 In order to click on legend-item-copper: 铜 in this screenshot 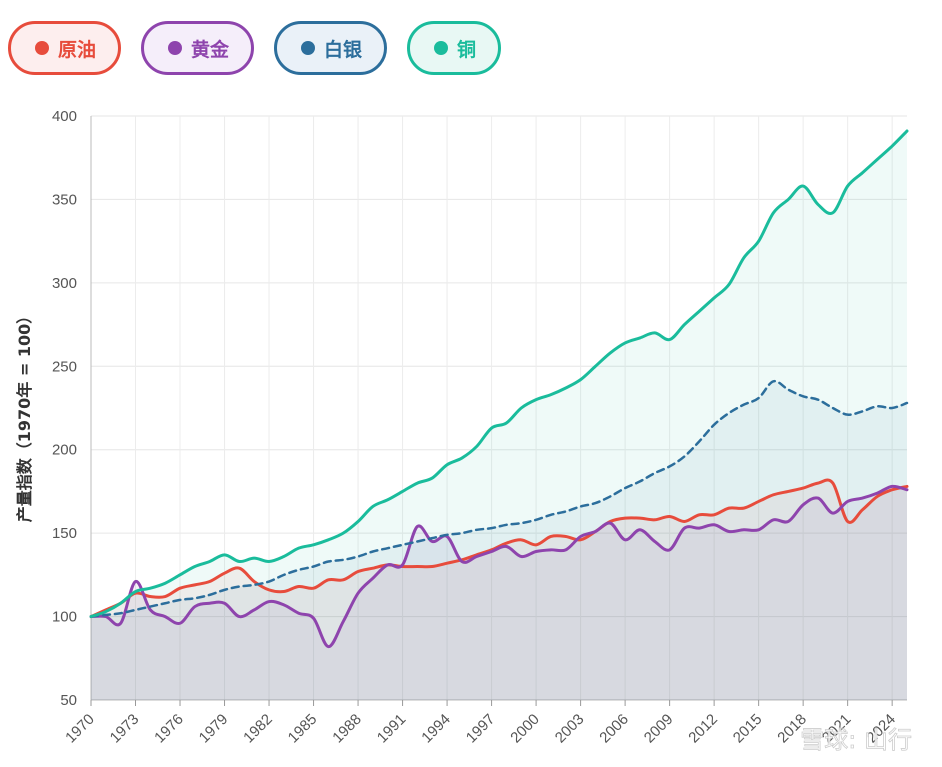, I will do `click(454, 48)`.